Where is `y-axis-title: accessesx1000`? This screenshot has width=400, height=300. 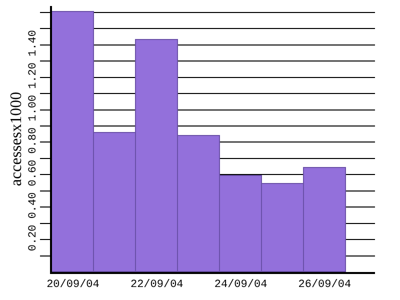
y-axis-title: accessesx1000 is located at coordinates (16, 139).